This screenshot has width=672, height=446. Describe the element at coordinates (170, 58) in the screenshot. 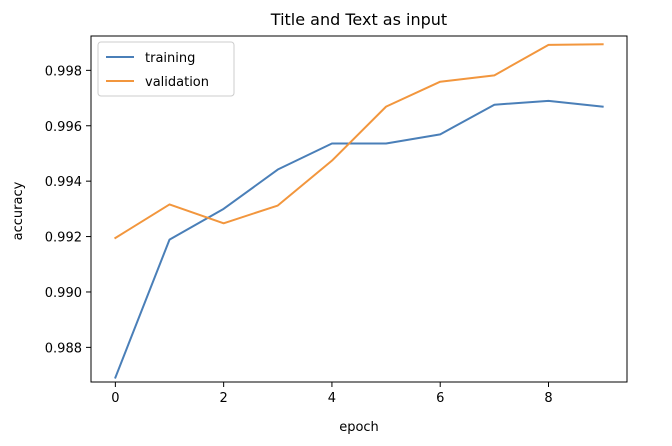

I see `legend-label: training` at that location.